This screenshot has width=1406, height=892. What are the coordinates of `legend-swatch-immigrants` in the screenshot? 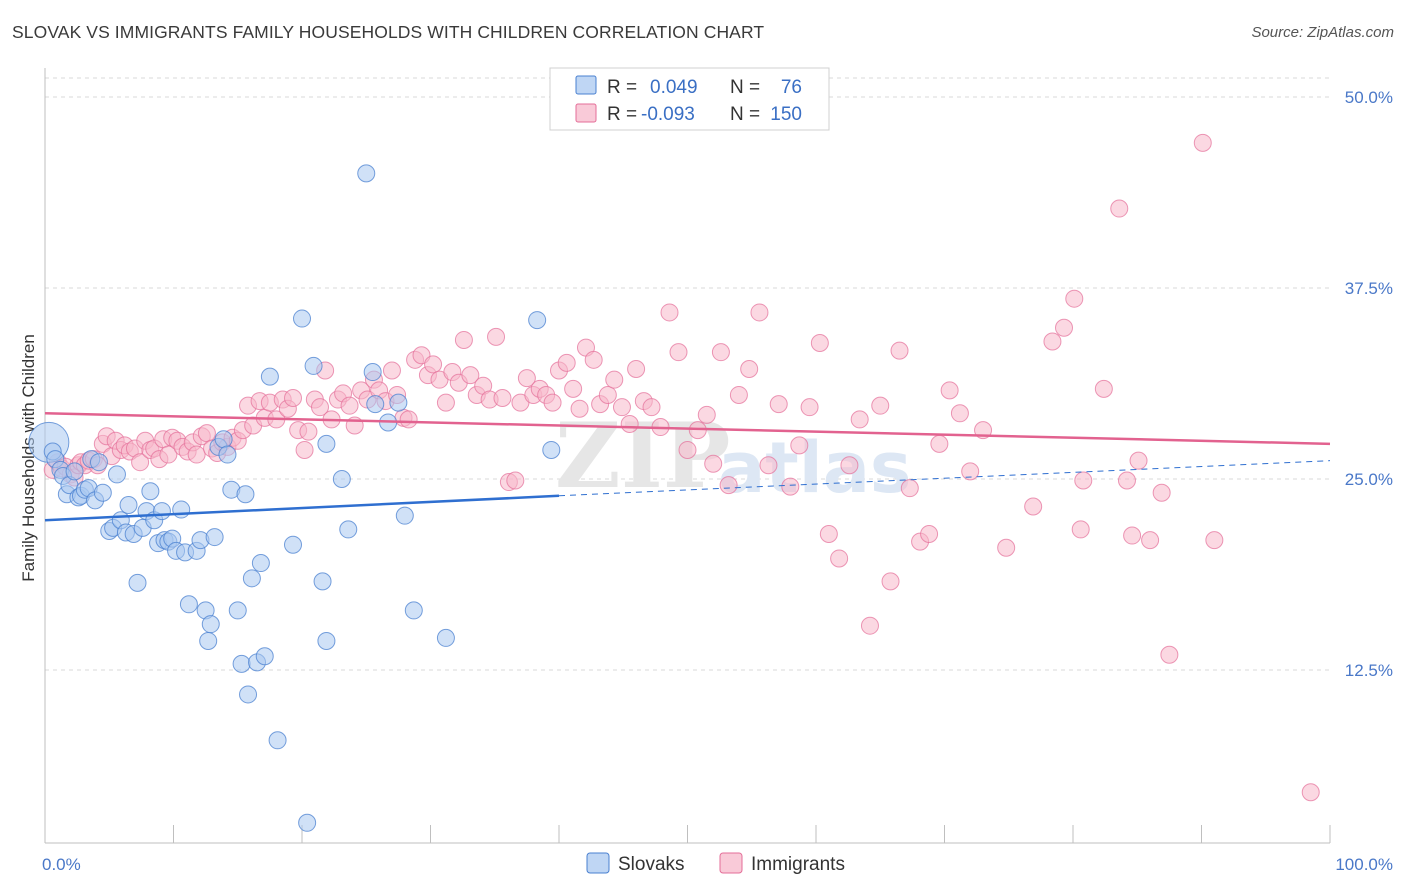 It's located at (586, 113).